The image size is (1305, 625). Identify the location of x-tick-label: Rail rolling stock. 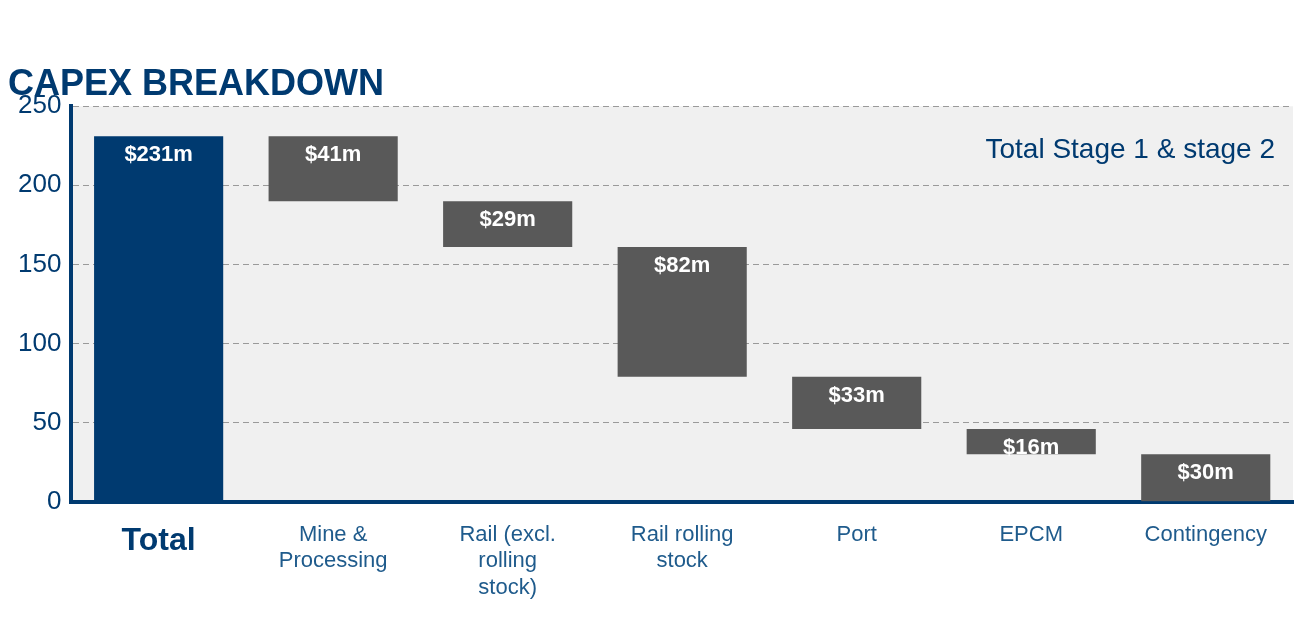
(682, 547).